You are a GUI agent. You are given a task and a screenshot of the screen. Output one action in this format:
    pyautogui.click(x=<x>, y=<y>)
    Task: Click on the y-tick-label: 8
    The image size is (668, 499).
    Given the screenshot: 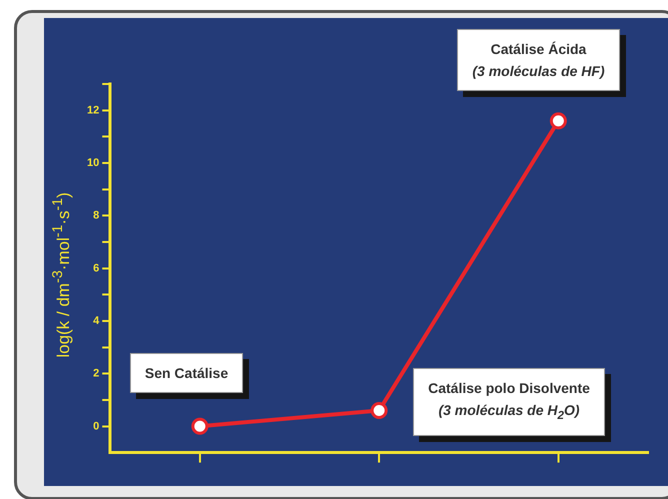 What is the action you would take?
    pyautogui.click(x=96, y=216)
    